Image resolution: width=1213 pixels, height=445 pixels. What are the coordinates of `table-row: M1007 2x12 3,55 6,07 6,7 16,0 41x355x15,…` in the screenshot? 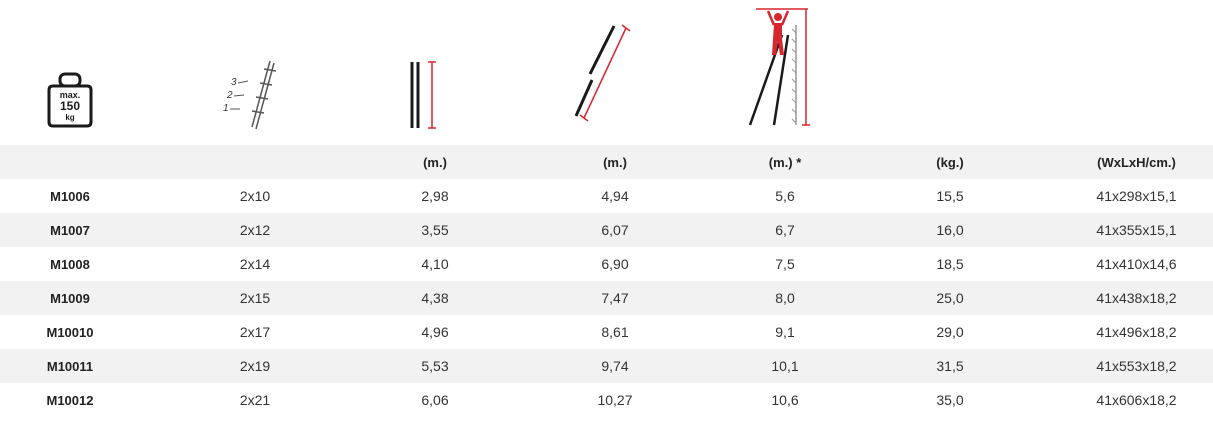 It's located at (606, 230).